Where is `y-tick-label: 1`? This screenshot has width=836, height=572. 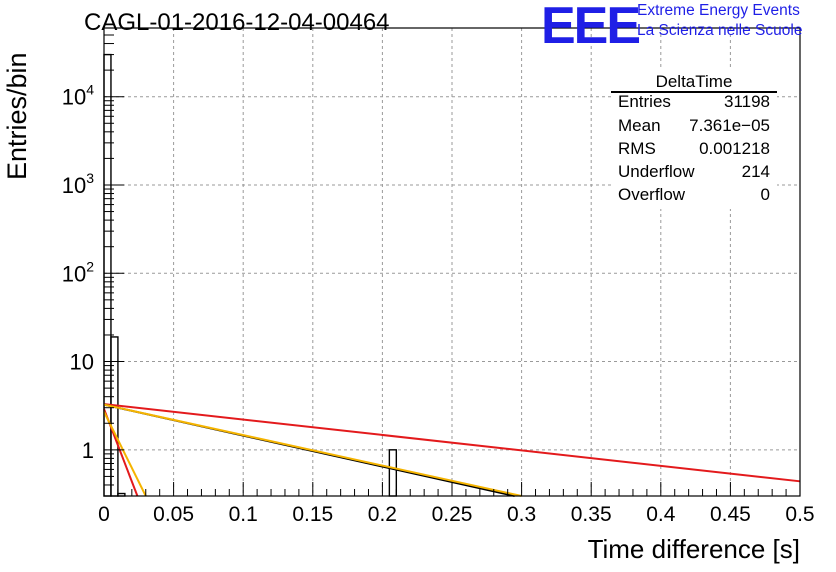
y-tick-label: 1 is located at coordinates (88, 450).